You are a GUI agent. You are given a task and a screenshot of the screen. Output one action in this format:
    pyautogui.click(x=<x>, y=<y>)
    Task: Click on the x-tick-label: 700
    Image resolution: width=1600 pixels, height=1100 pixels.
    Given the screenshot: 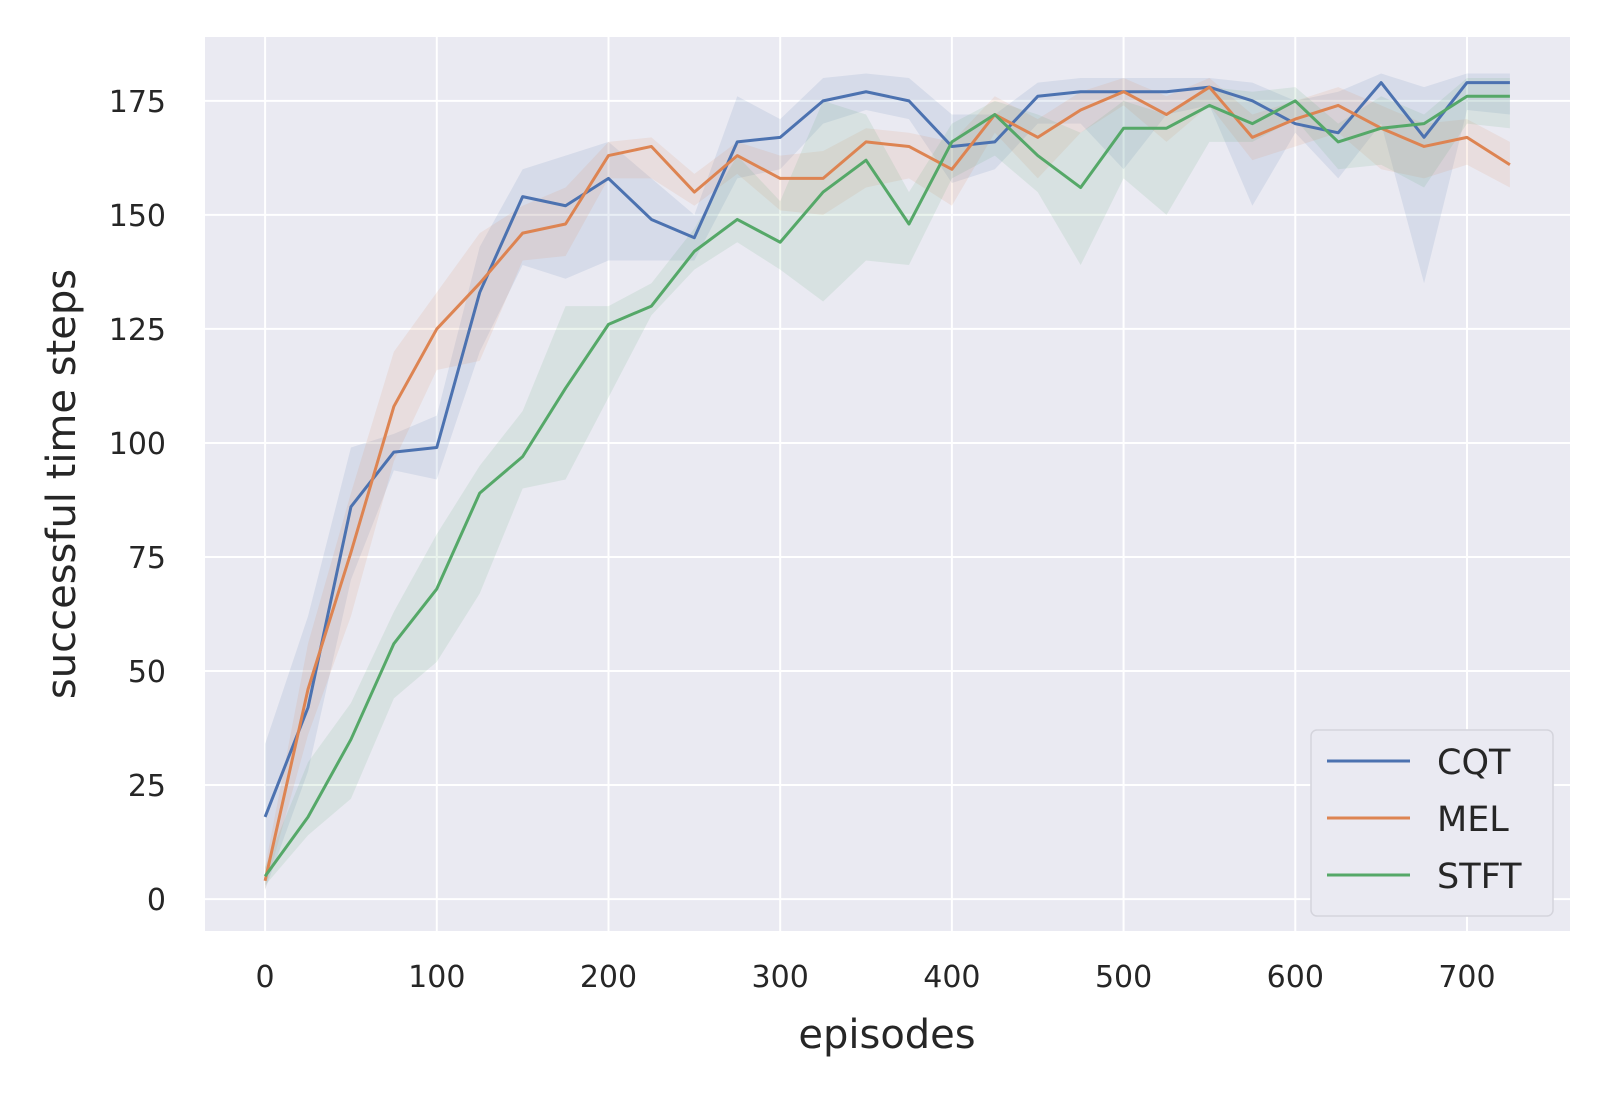 What is the action you would take?
    pyautogui.click(x=1466, y=977)
    